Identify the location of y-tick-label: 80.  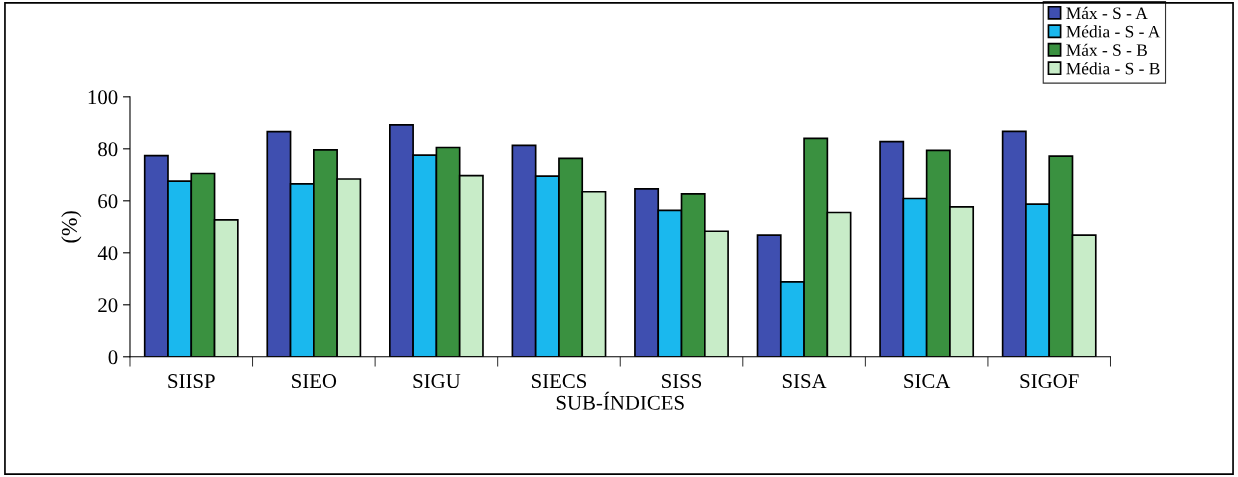
(108, 149).